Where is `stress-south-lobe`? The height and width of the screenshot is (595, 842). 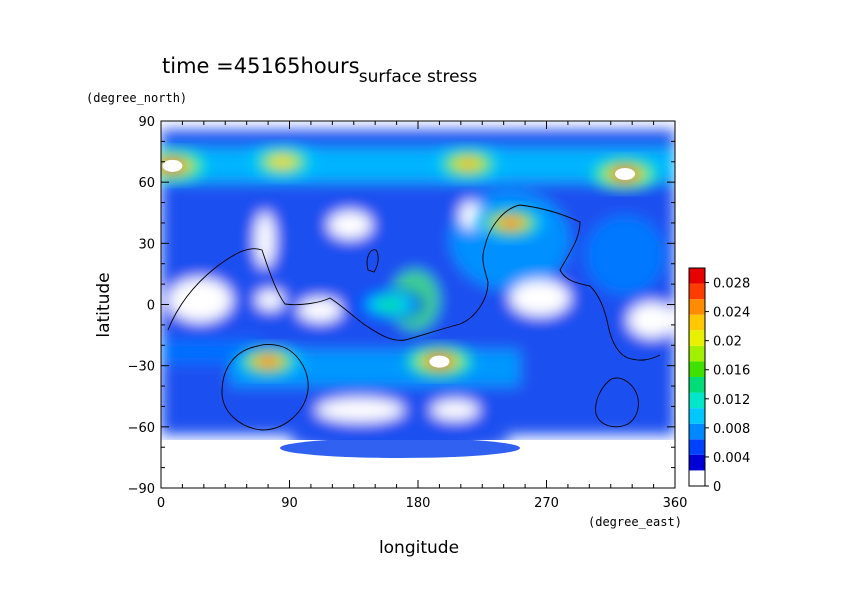
stress-south-lobe is located at coordinates (400, 448).